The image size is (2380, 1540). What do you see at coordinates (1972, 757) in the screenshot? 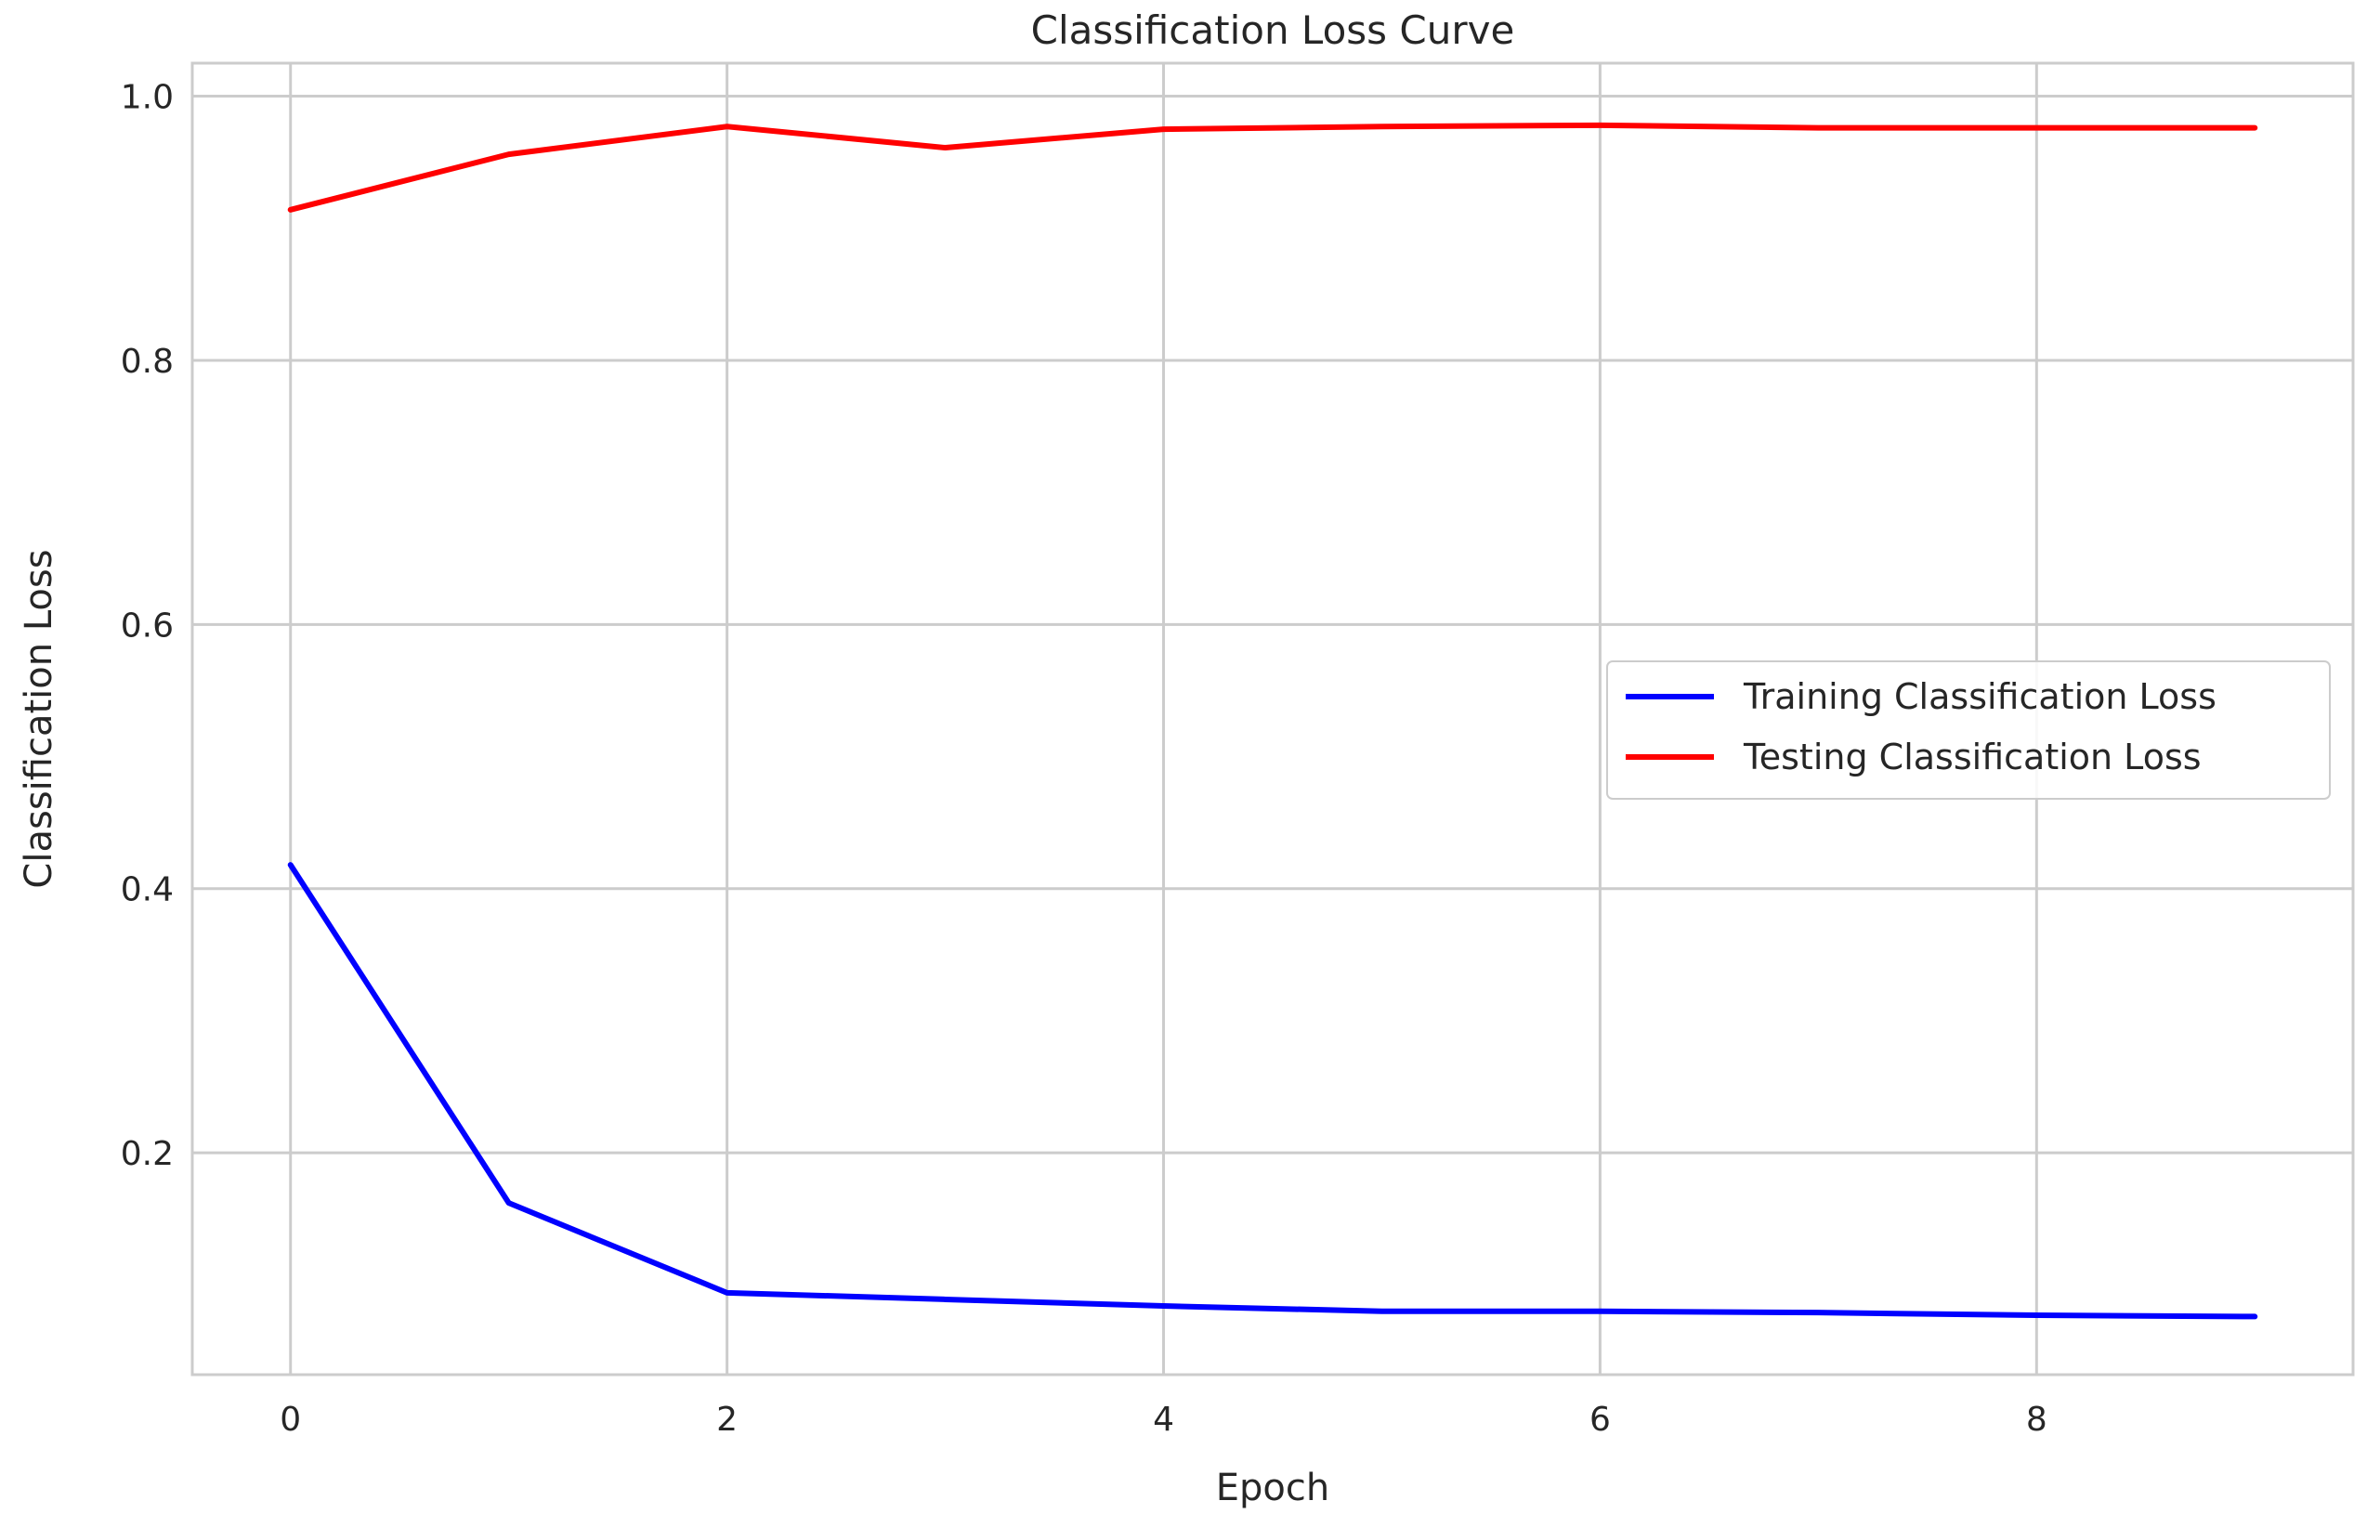
I see `legend-label-testing: Testing Classification Loss` at bounding box center [1972, 757].